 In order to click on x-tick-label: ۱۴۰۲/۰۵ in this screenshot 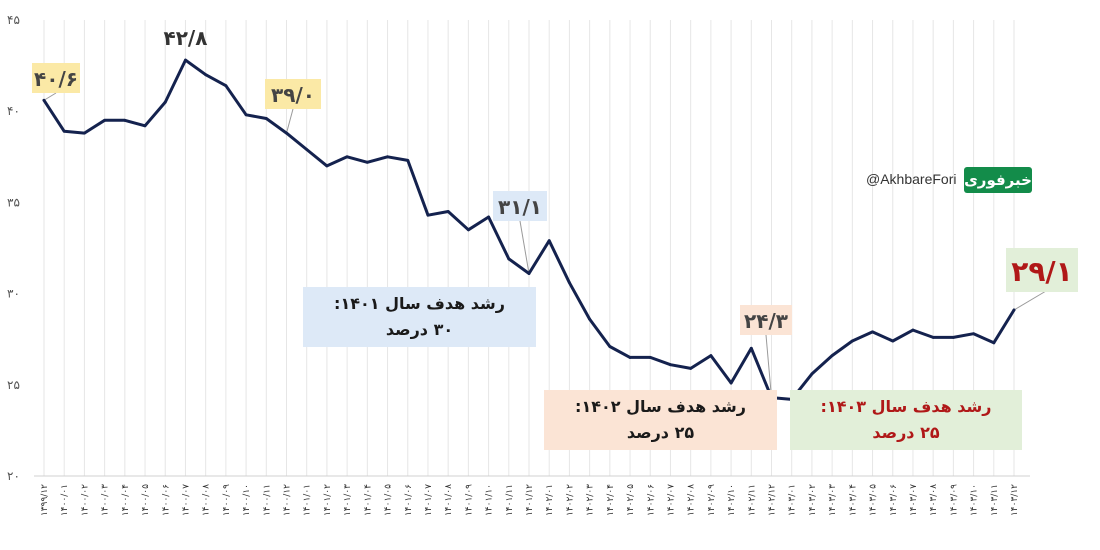, I will do `click(631, 500)`.